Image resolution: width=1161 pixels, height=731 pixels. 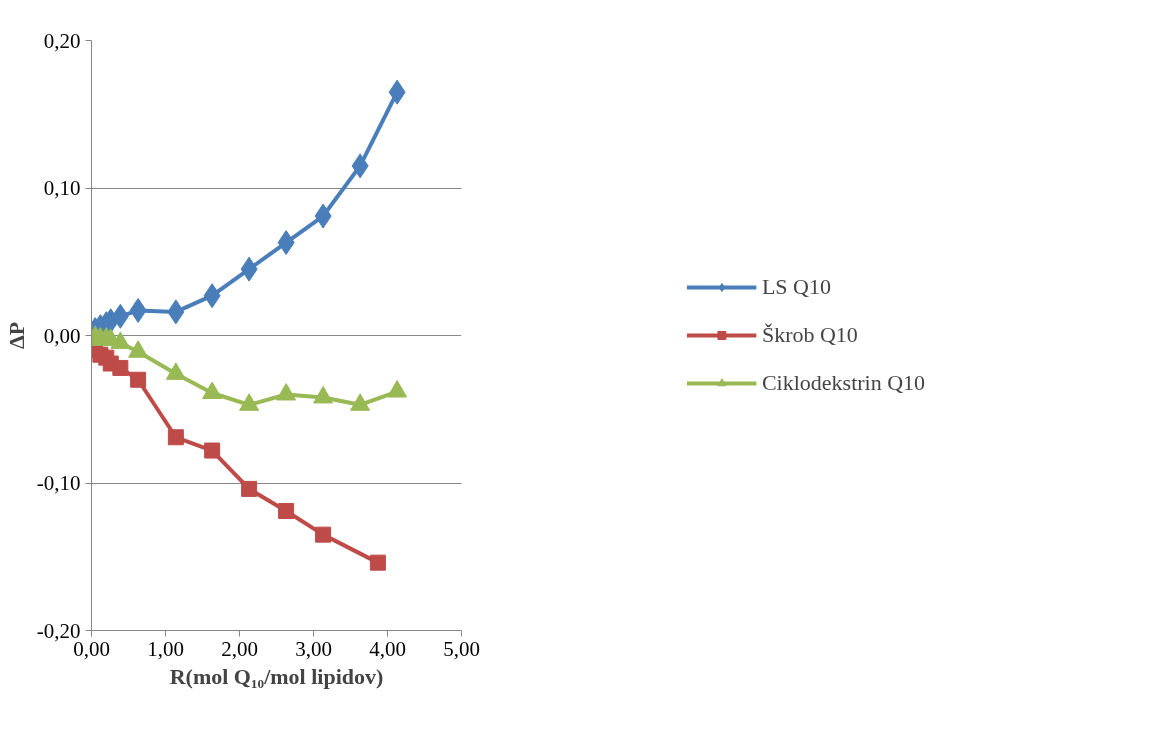 What do you see at coordinates (843, 383) in the screenshot?
I see `legend-label: Ciklodekstrin Q10` at bounding box center [843, 383].